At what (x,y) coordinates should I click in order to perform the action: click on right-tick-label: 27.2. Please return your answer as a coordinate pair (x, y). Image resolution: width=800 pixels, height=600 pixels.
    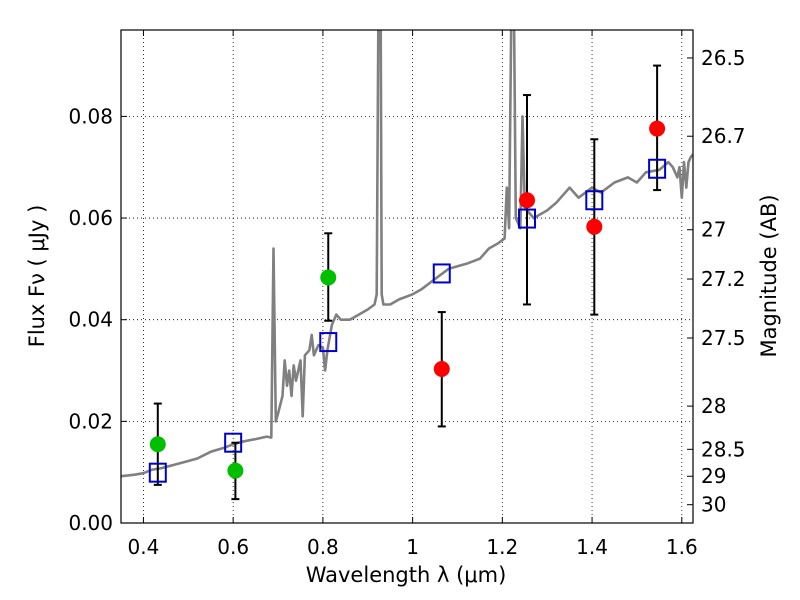
    Looking at the image, I should click on (723, 279).